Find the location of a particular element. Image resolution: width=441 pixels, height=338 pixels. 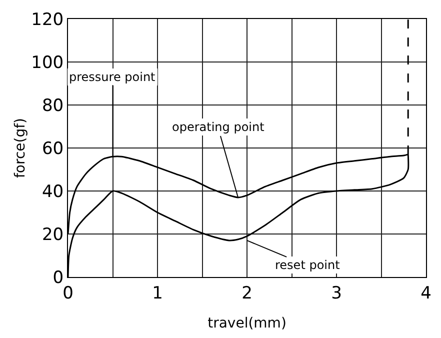

y-tick-label: 20 is located at coordinates (53, 234).